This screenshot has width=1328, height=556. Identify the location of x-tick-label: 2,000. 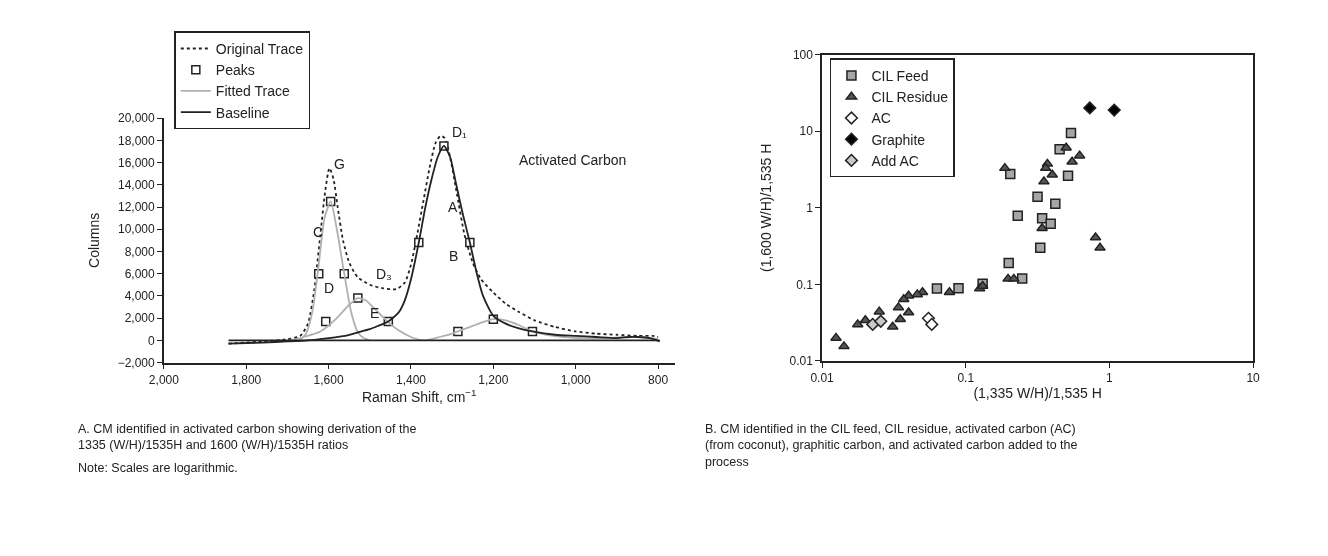
(164, 379).